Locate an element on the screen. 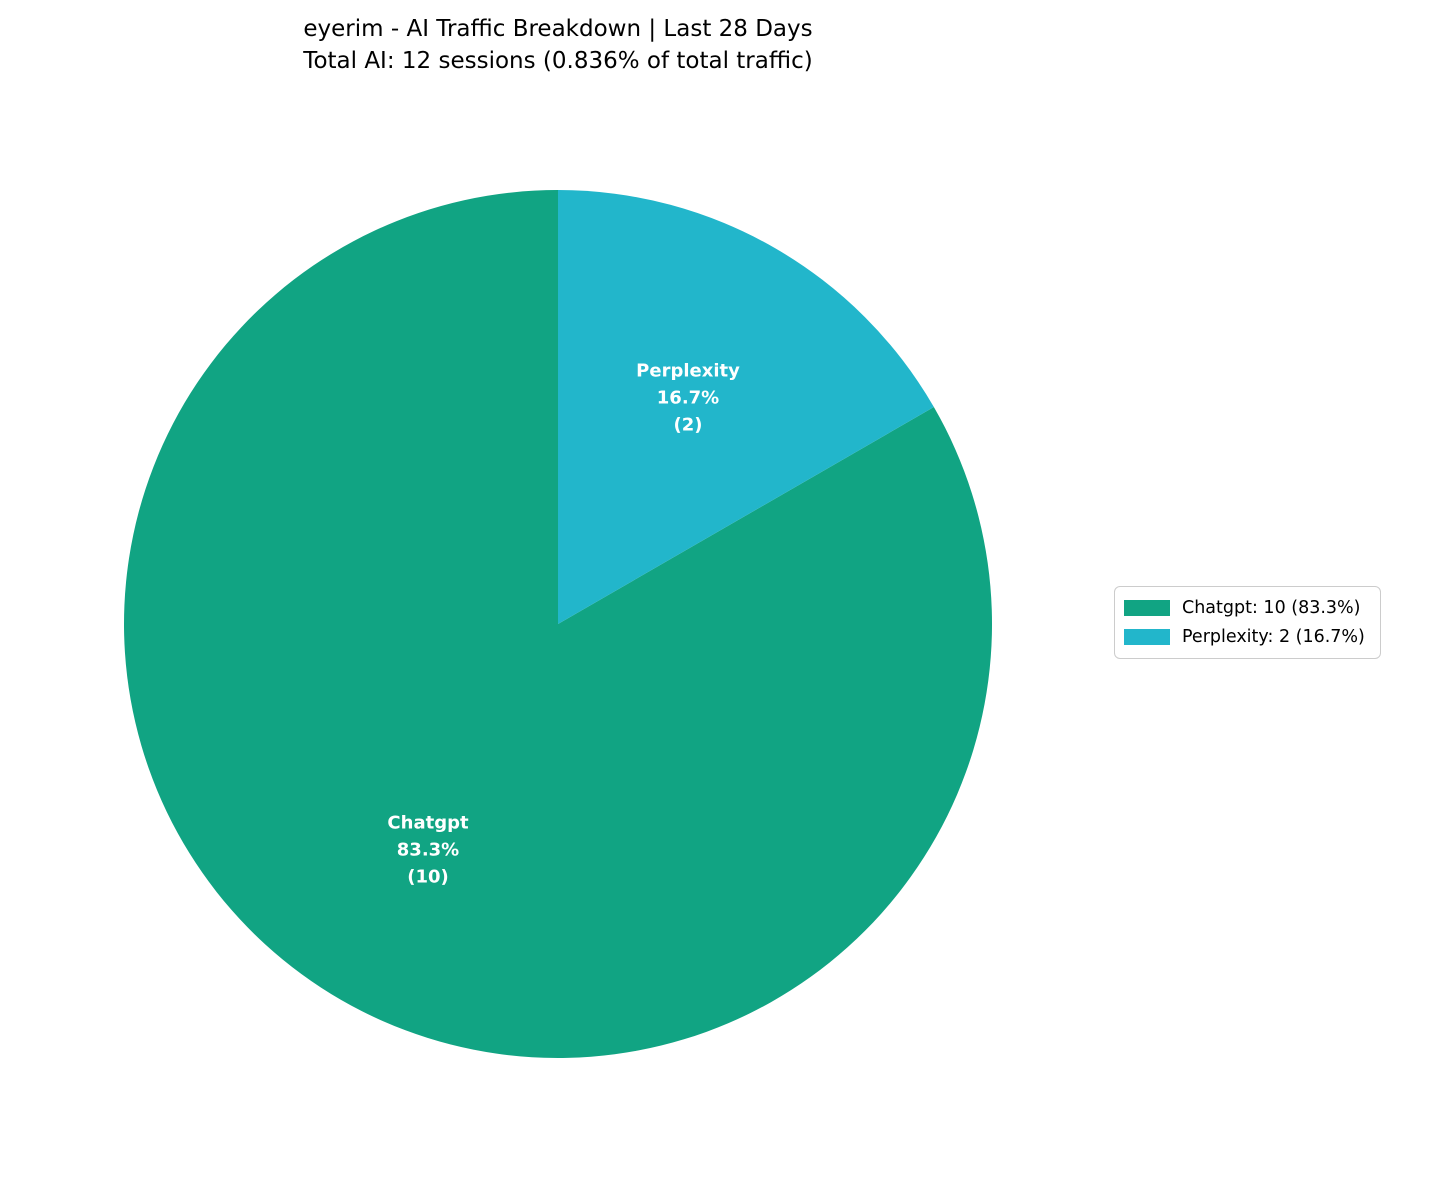 This screenshot has width=1449, height=1183. legend-row-chatgpt: Chatgpt: 10 (83.3%) is located at coordinates (1244, 608).